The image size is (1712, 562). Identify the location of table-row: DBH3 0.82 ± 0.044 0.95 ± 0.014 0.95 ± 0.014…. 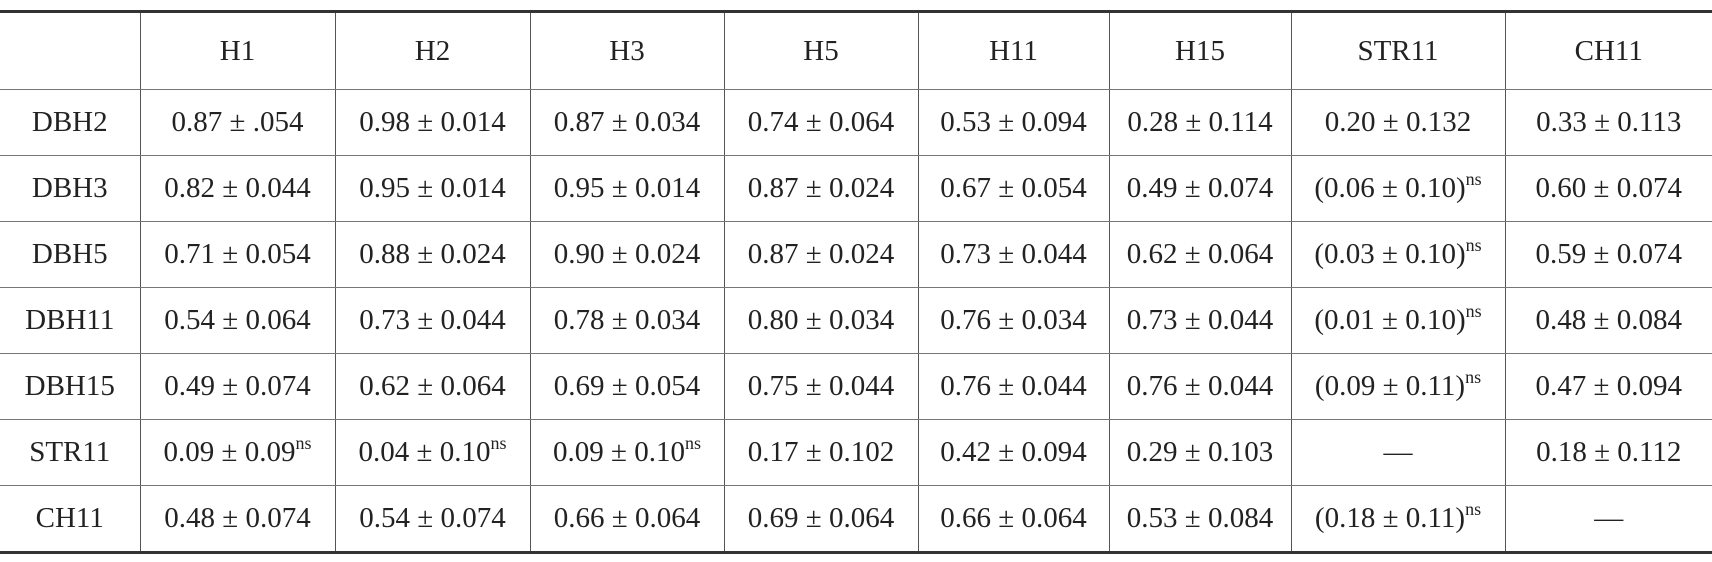
(856, 188).